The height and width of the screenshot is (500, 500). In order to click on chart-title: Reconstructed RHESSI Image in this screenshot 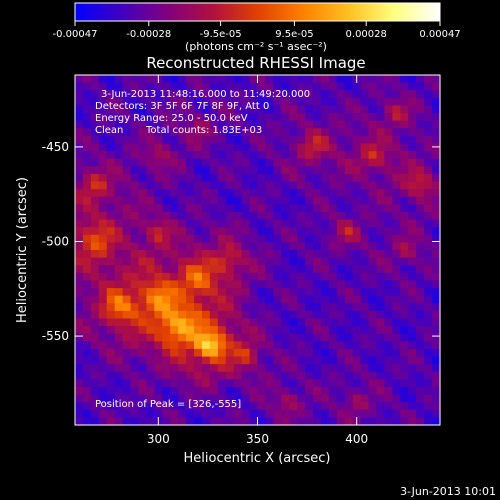, I will do `click(255, 63)`.